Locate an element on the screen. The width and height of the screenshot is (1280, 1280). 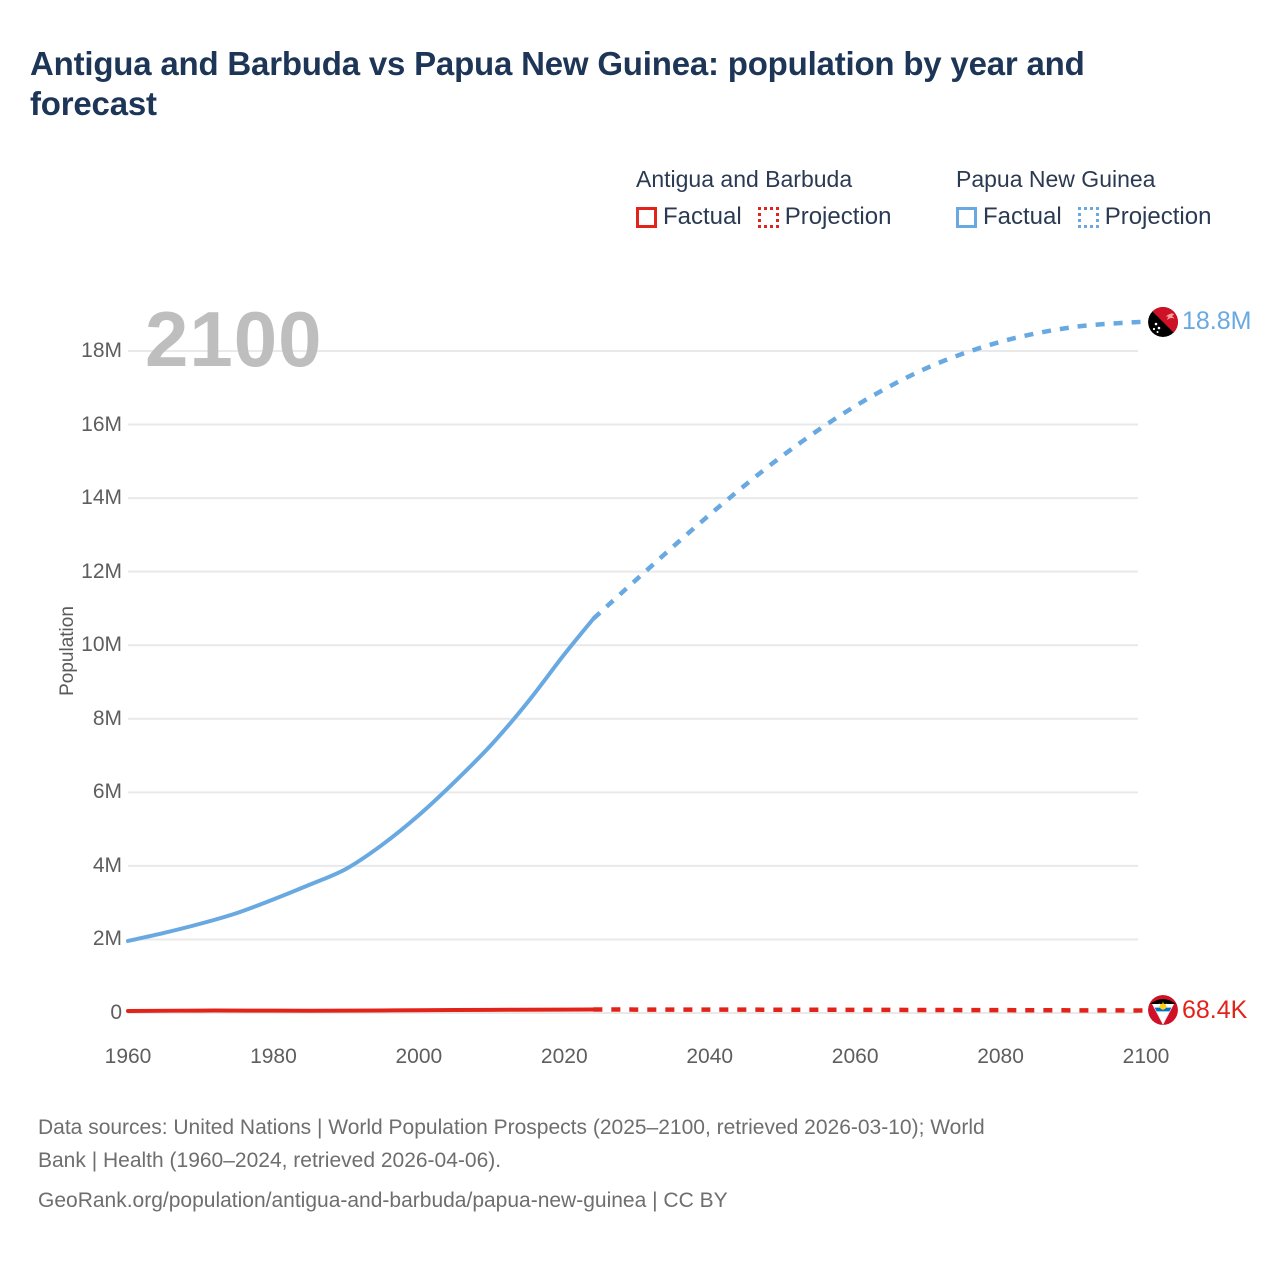
legend-country-name: Antigua and Barbuda is located at coordinates (744, 179).